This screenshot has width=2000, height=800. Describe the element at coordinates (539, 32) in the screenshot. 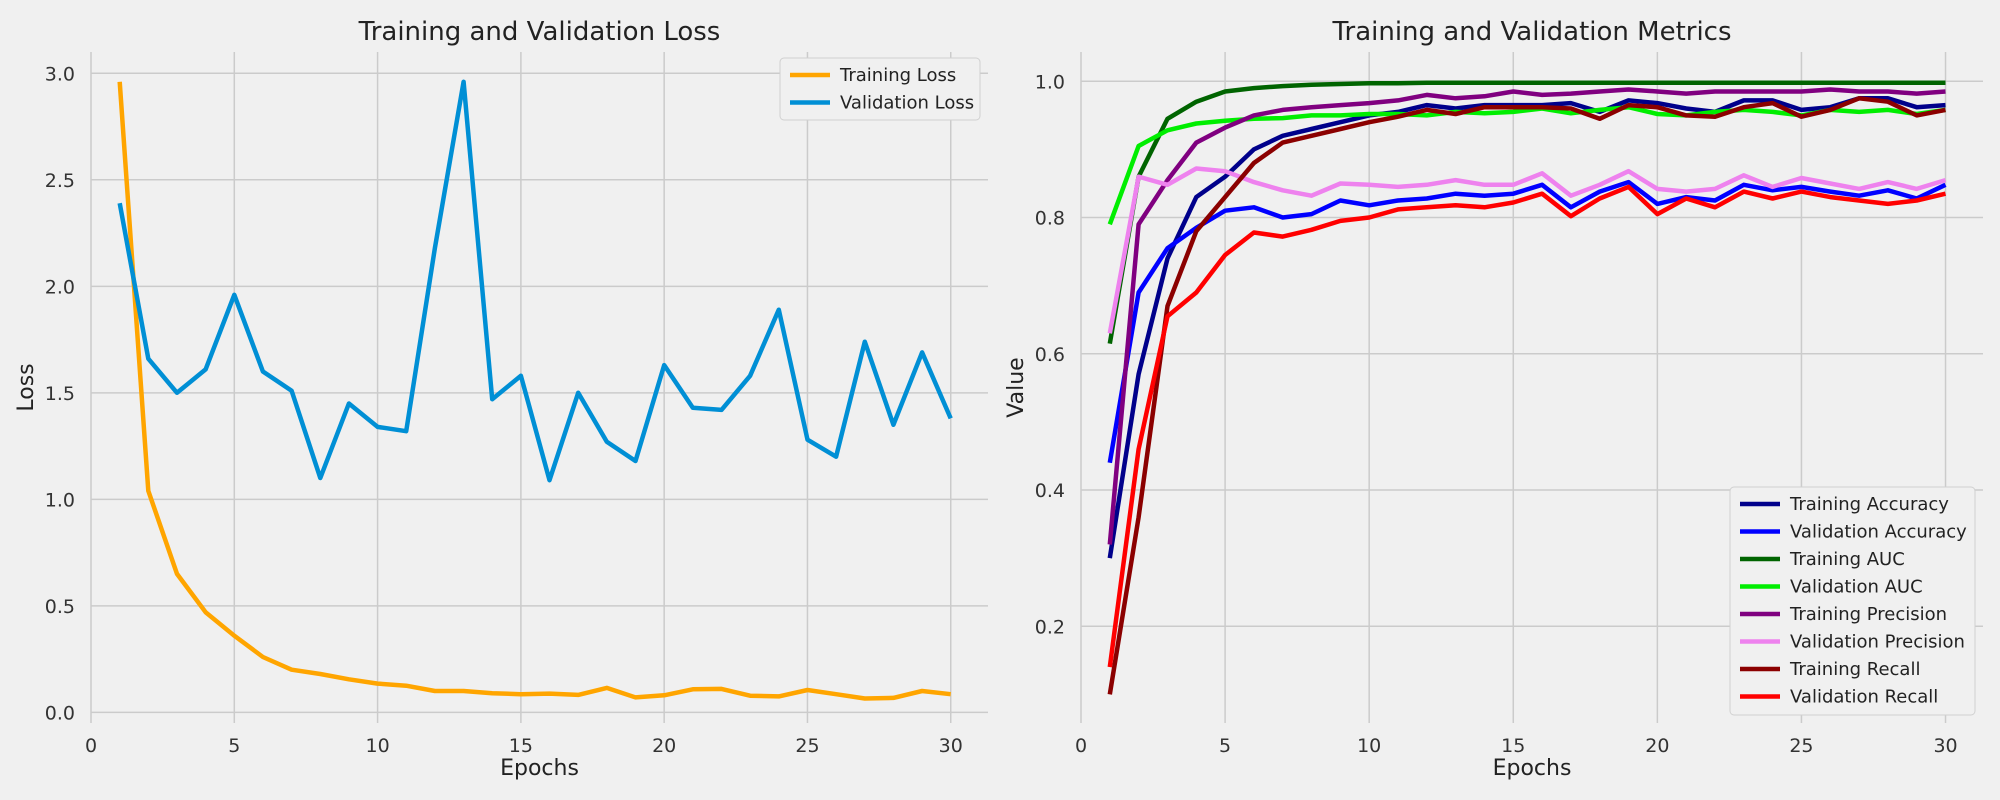

I see `loss-chart-title: Training and Validation Loss` at that location.